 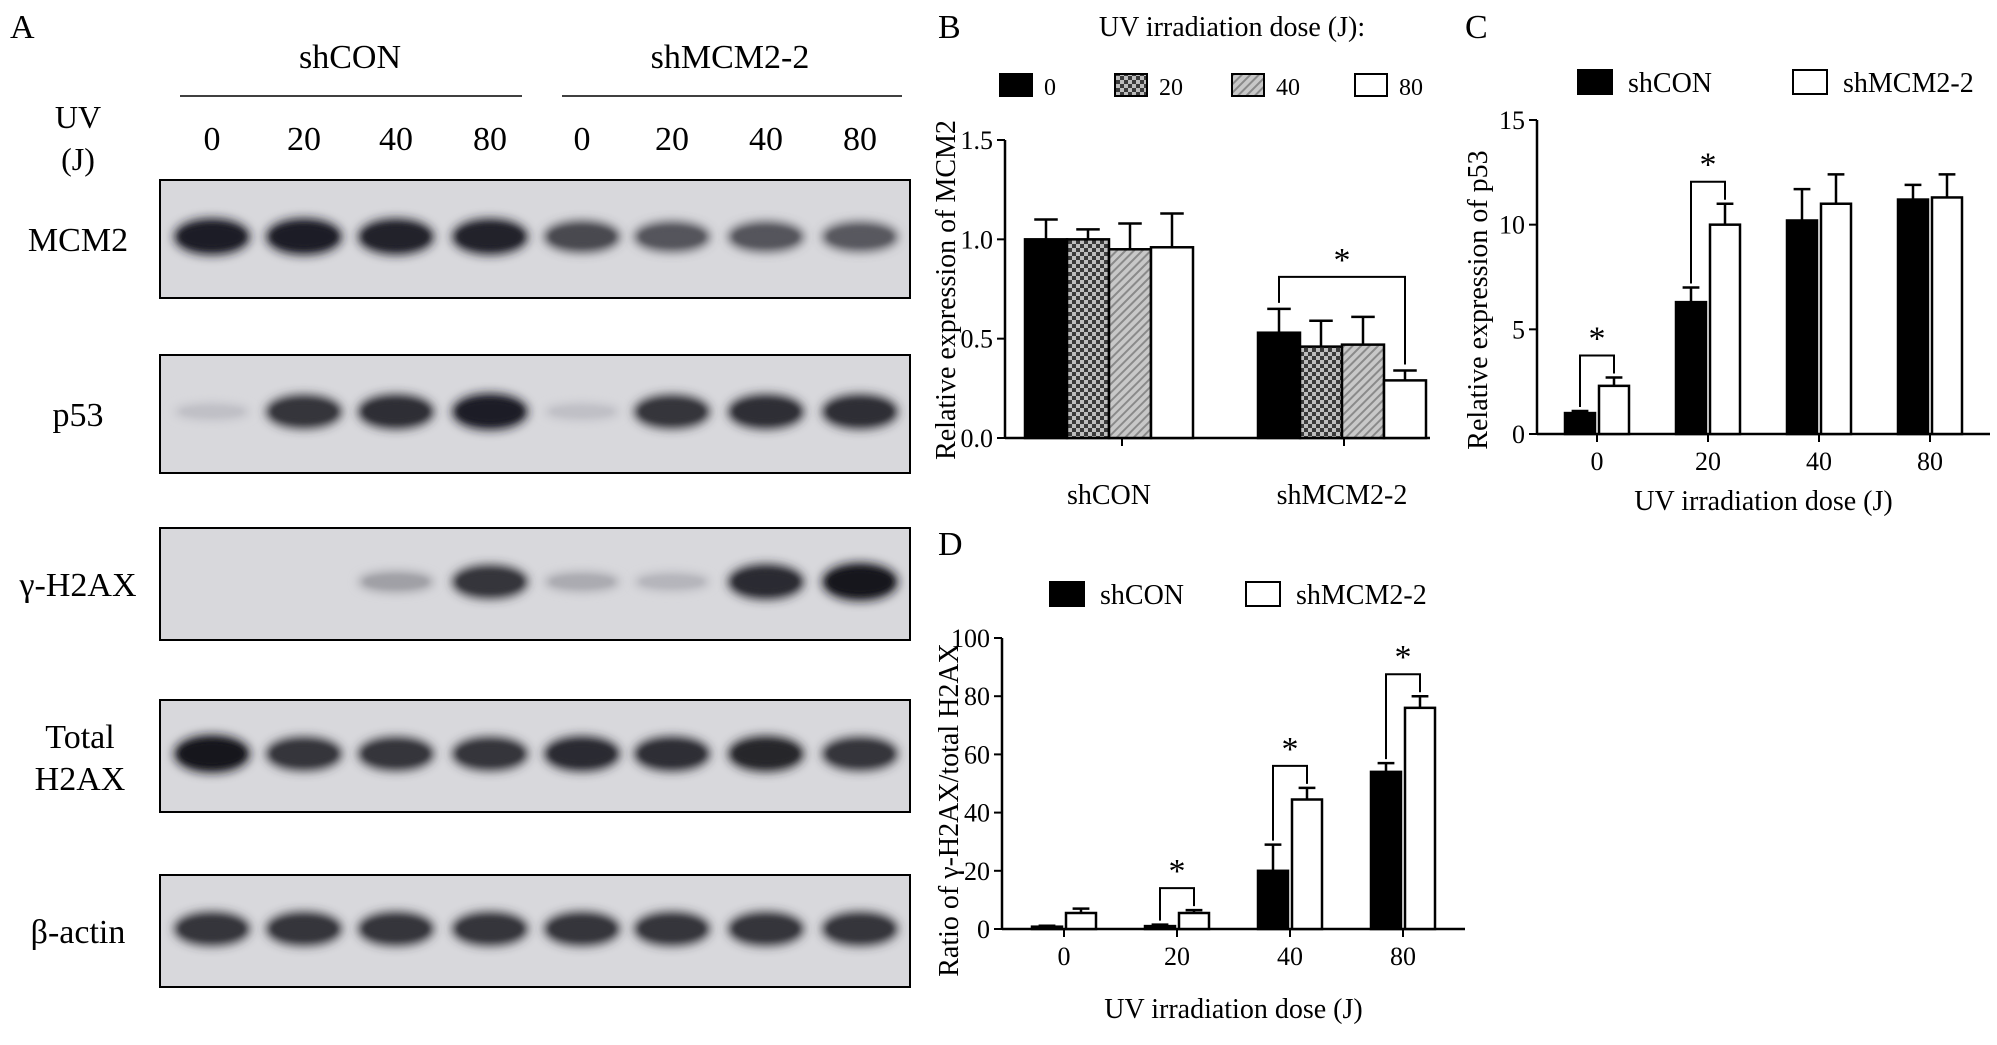 What do you see at coordinates (1171, 88) in the screenshot?
I see `legend-label: 20` at bounding box center [1171, 88].